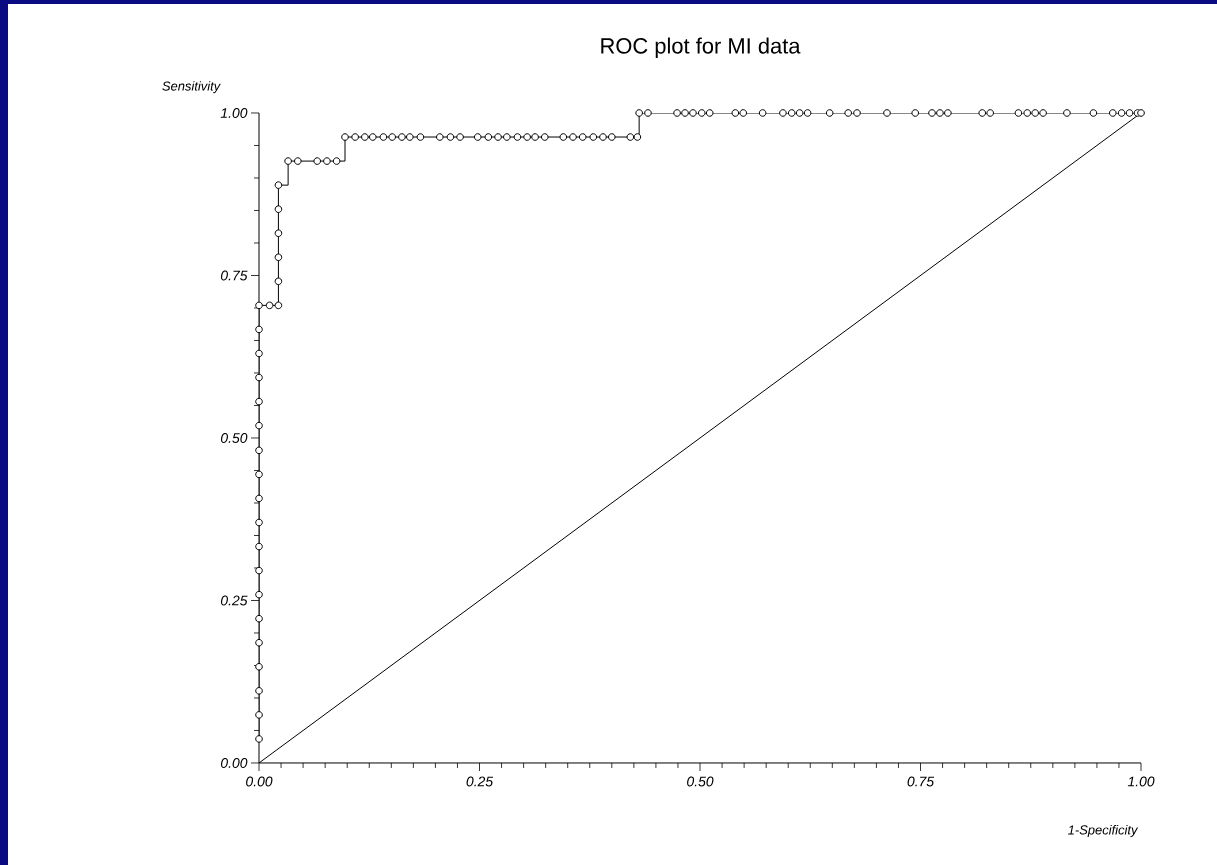 The height and width of the screenshot is (865, 1217). Describe the element at coordinates (191, 87) in the screenshot. I see `y-axis-title: Sensitivity` at that location.